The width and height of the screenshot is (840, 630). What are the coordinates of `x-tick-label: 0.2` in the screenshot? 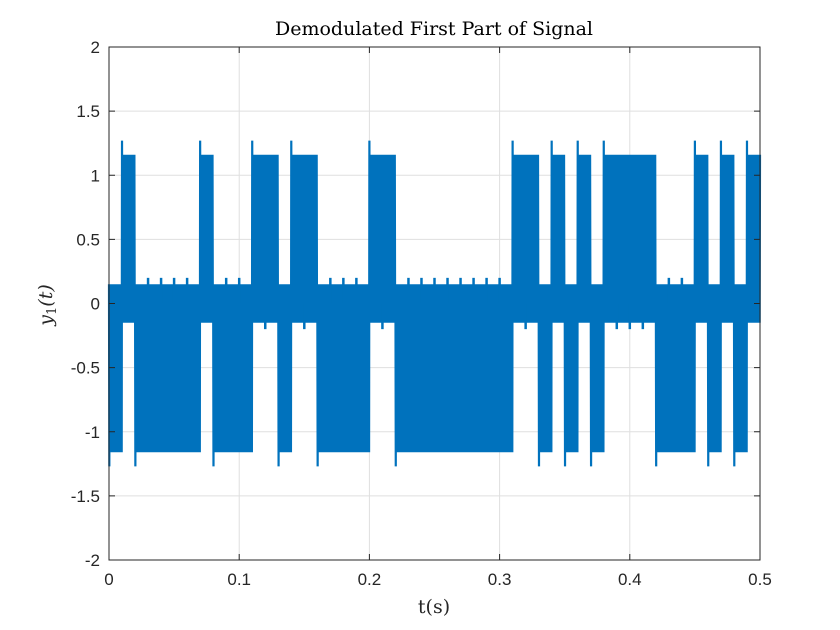 It's located at (370, 579).